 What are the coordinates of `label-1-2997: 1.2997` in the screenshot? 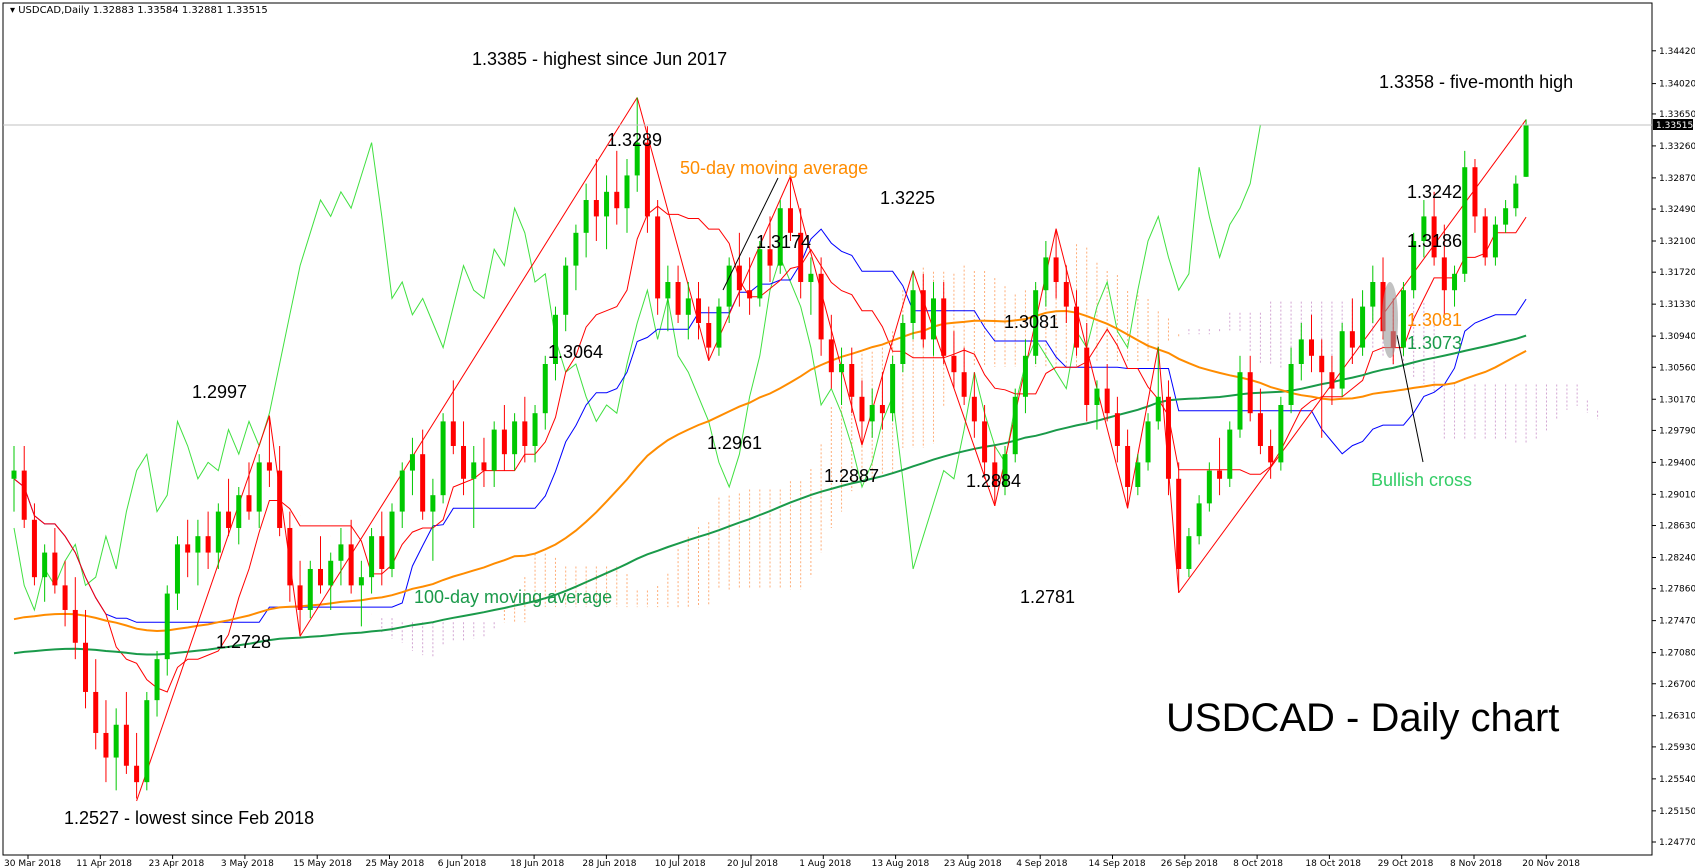 It's located at (219, 392).